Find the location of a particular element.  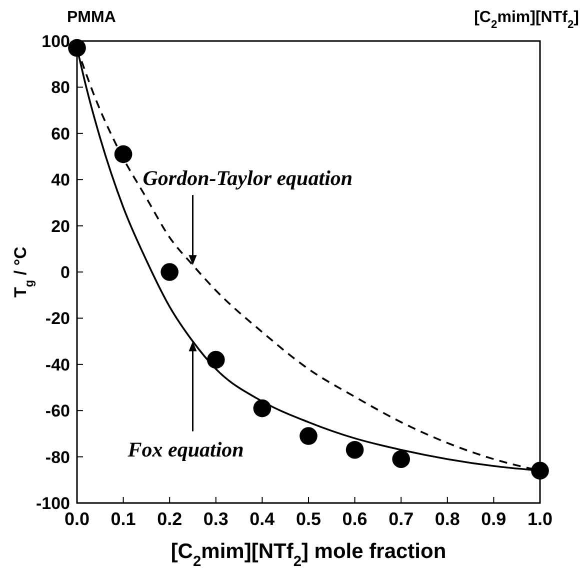

y-tick-label: 100 is located at coordinates (56, 41).